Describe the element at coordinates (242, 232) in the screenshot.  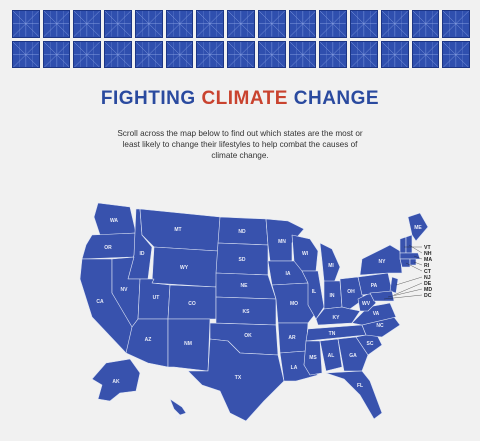
I see `label-nd: ND` at that location.